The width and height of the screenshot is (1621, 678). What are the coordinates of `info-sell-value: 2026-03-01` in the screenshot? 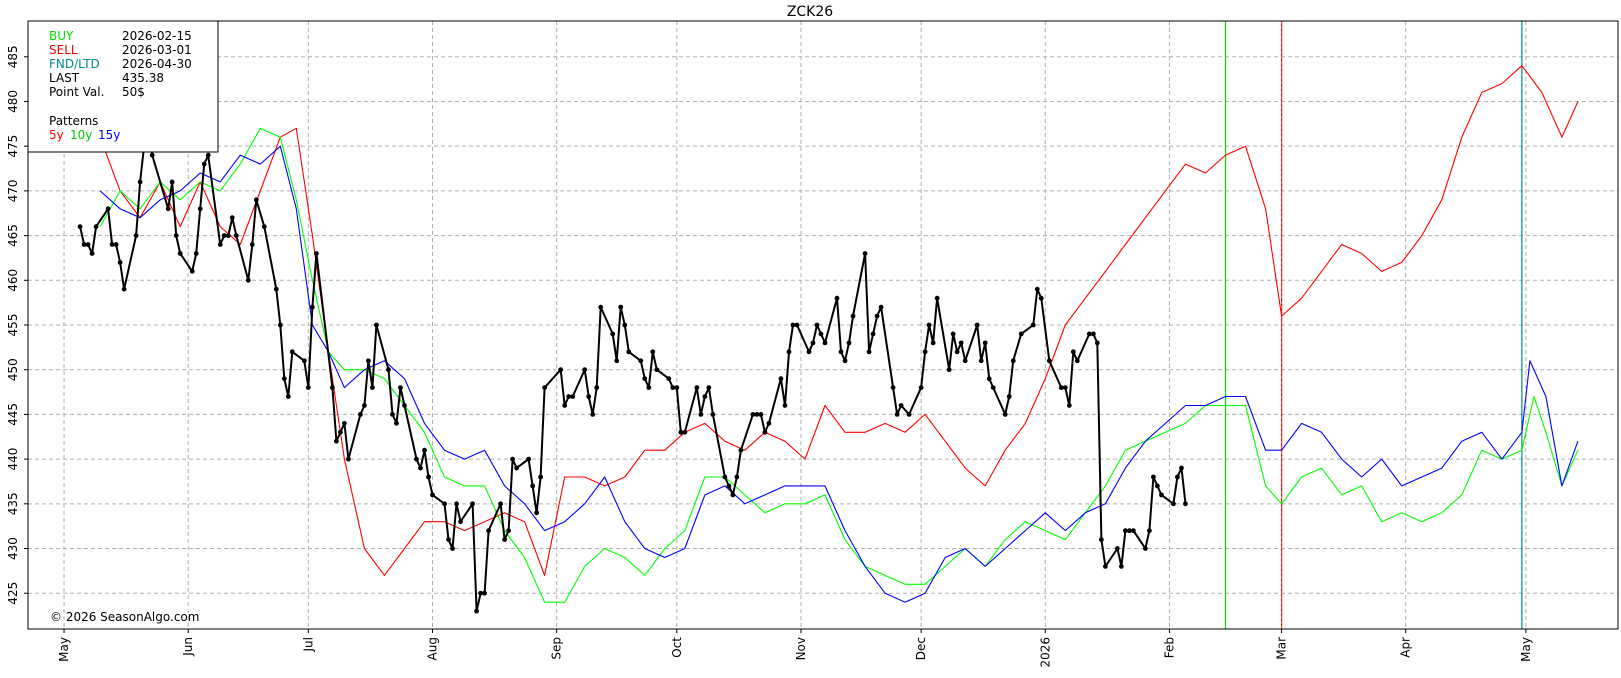 It's located at (157, 50).